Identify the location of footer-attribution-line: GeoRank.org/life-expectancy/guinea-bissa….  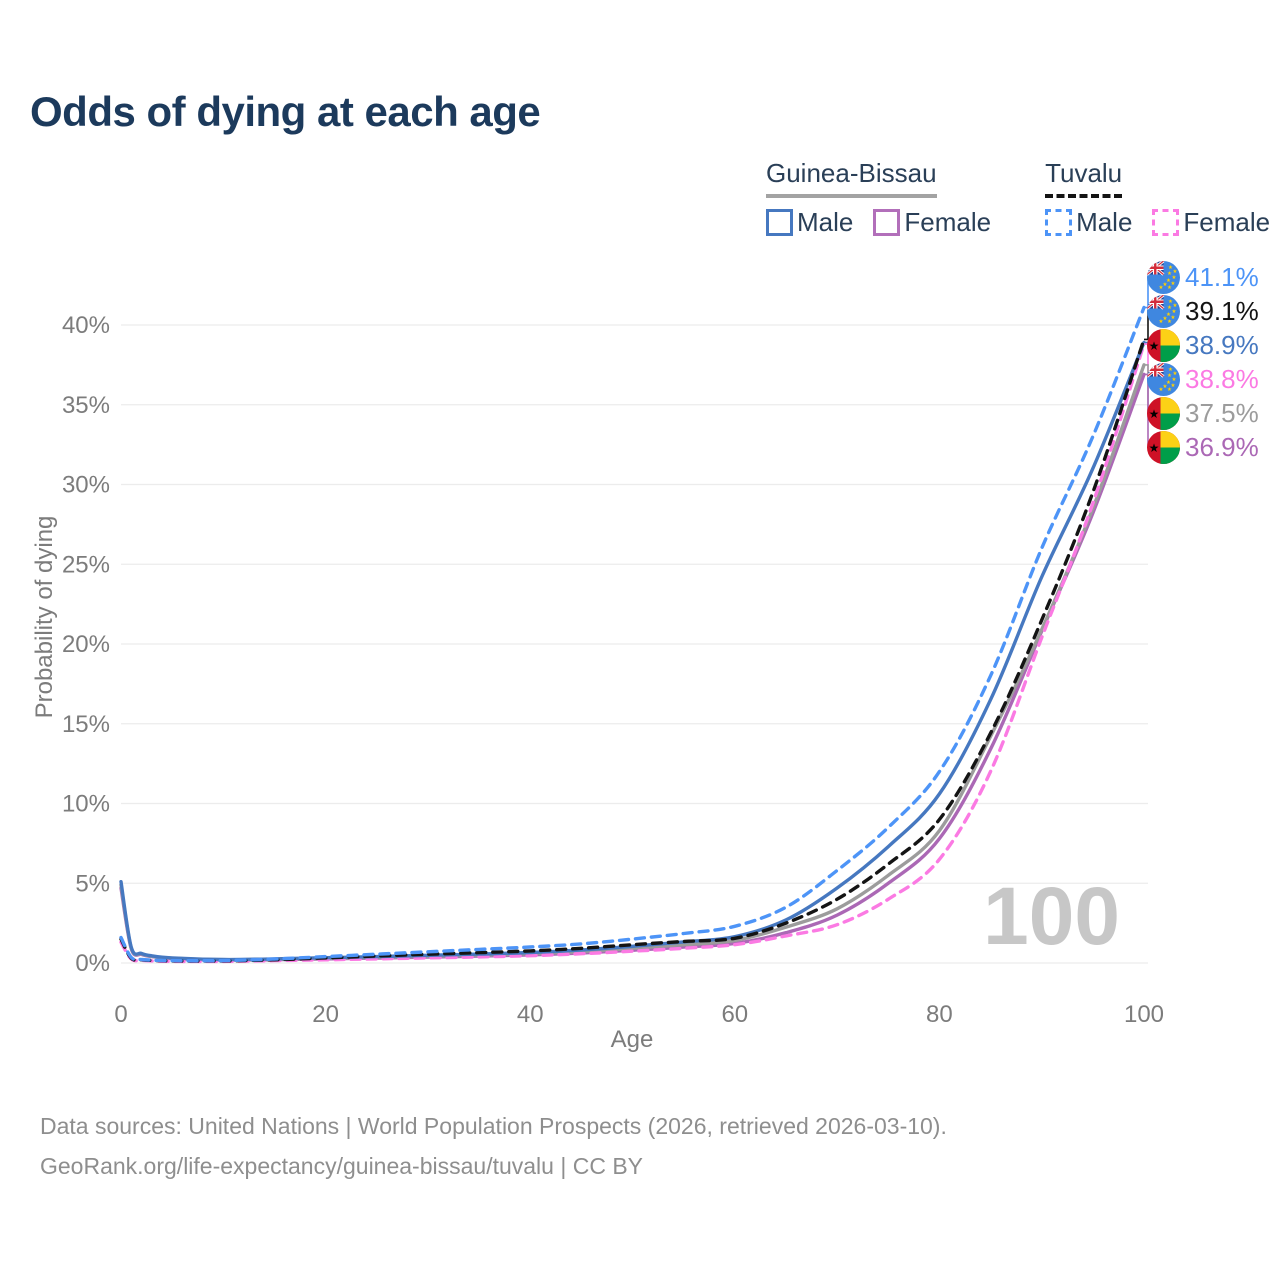
(342, 1166).